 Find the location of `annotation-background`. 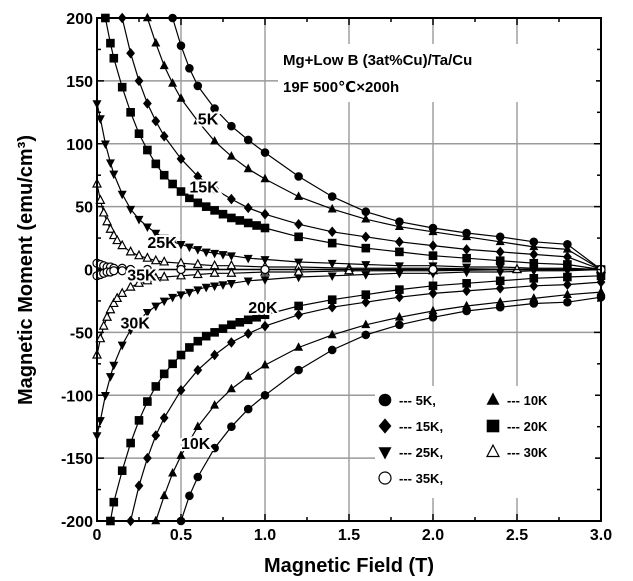

annotation-background is located at coordinates (437, 73).